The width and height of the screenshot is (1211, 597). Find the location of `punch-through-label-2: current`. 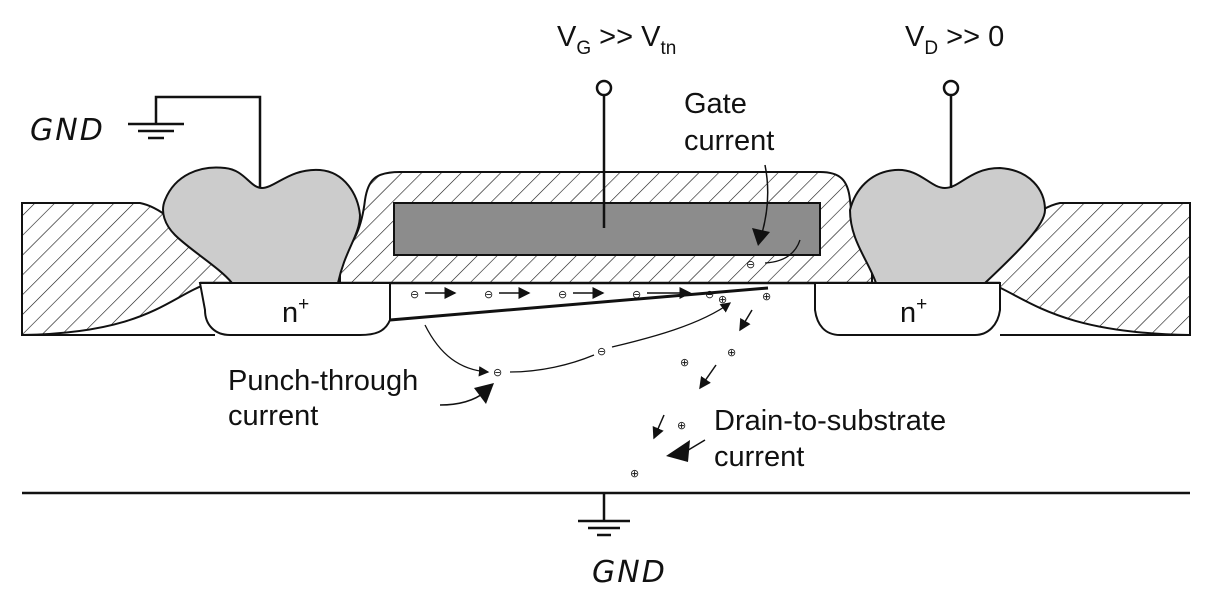

punch-through-label-2: current is located at coordinates (273, 416).